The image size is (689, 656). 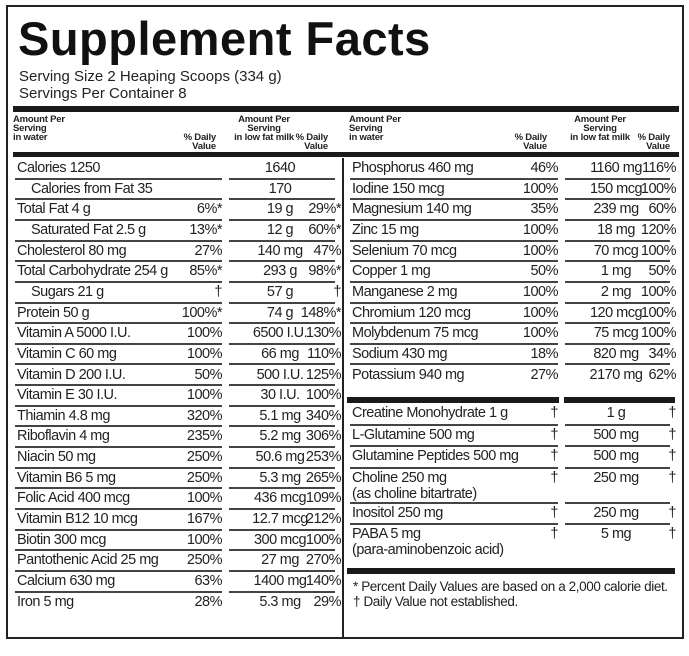 What do you see at coordinates (435, 601) in the screenshot?
I see `footnote-not-established: † Daily Value not established.` at bounding box center [435, 601].